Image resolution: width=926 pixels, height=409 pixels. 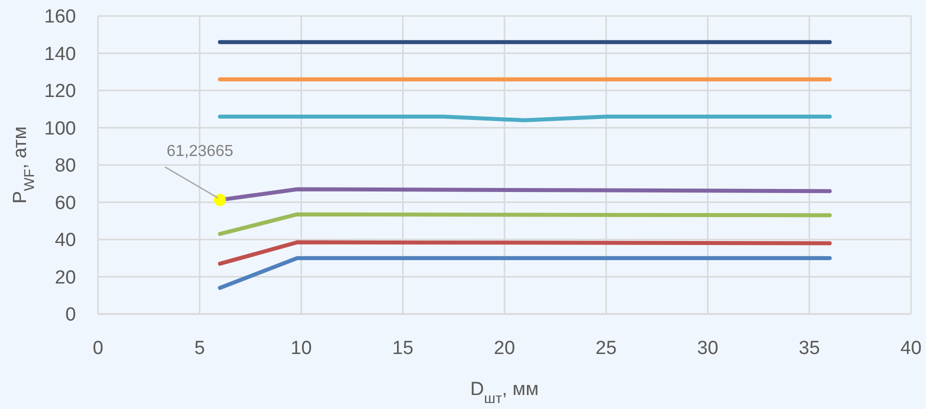 What do you see at coordinates (504, 393) in the screenshot?
I see `x-axis-title: D$_{шт}$, мм` at bounding box center [504, 393].